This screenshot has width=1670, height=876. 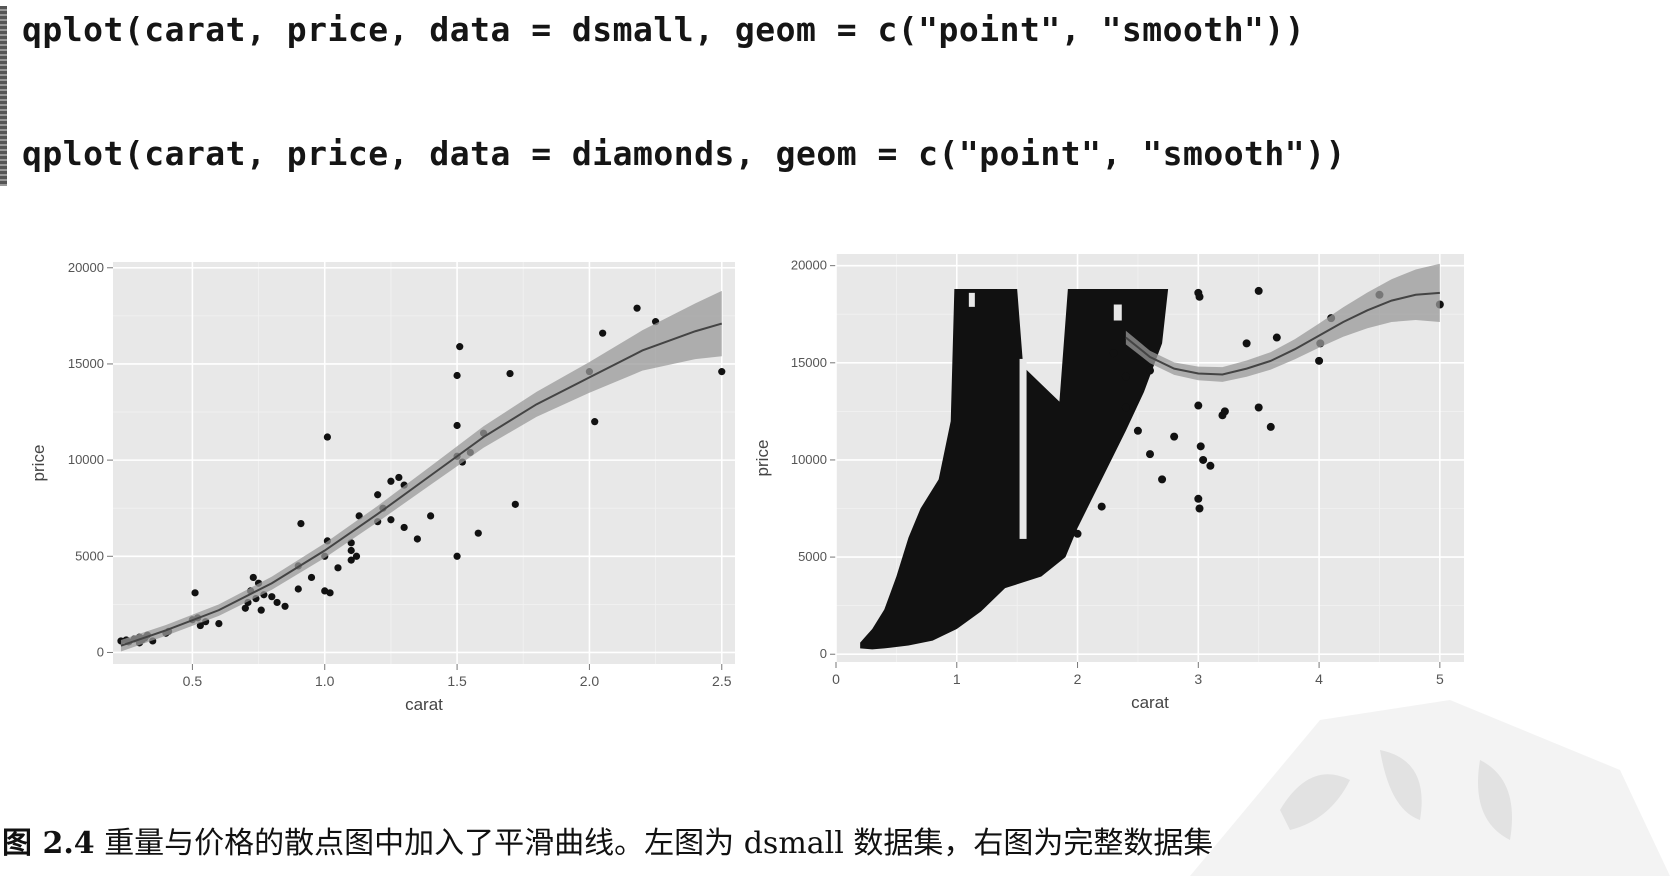 What do you see at coordinates (48, 843) in the screenshot?
I see `figure-number: 图 2.4` at bounding box center [48, 843].